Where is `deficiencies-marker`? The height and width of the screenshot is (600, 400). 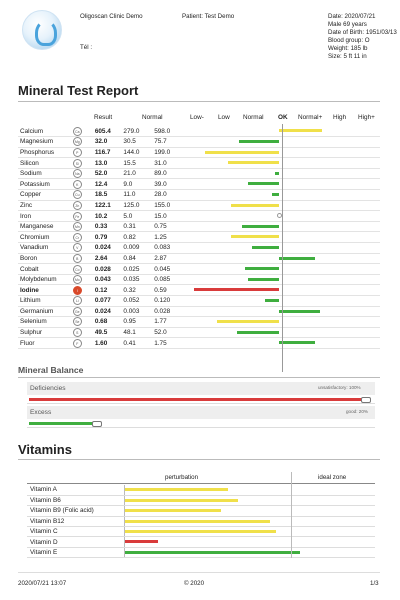
deficiencies-marker is located at coordinates (366, 399).